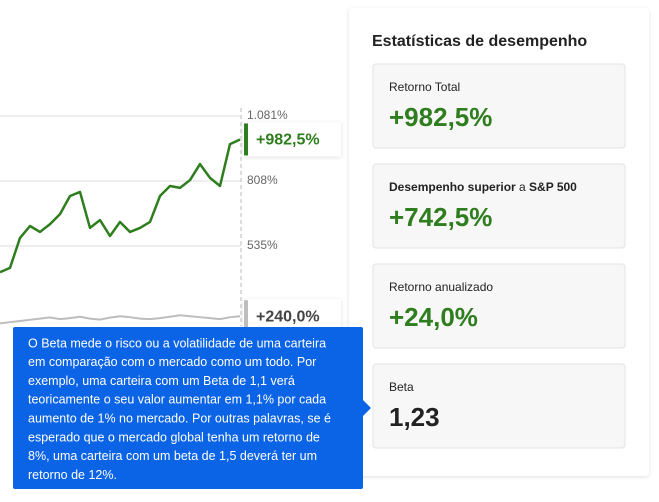 The image size is (659, 502). Describe the element at coordinates (440, 217) in the screenshot. I see `stat-value: +742,5%` at that location.